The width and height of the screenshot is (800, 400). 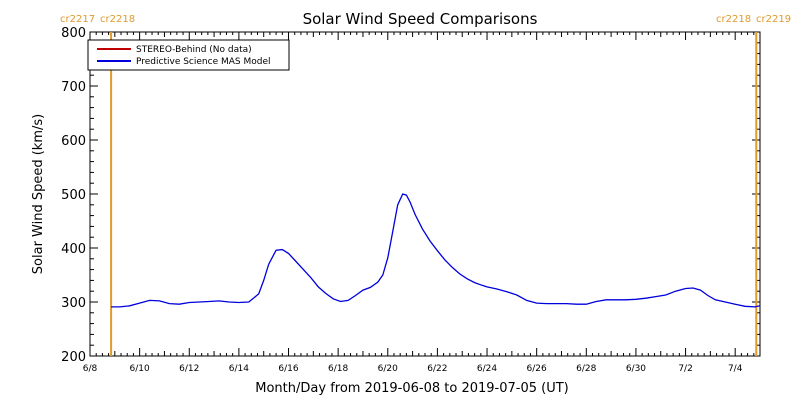 What do you see at coordinates (735, 369) in the screenshot?
I see `x-tick-label: 7/4` at bounding box center [735, 369].